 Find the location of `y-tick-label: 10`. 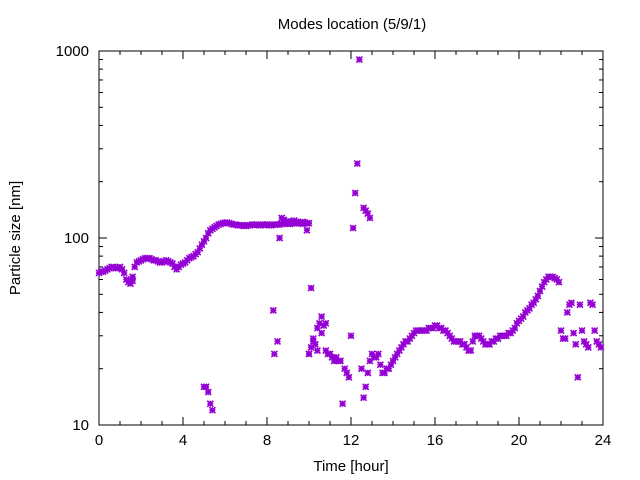

y-tick-label: 10 is located at coordinates (80, 425).